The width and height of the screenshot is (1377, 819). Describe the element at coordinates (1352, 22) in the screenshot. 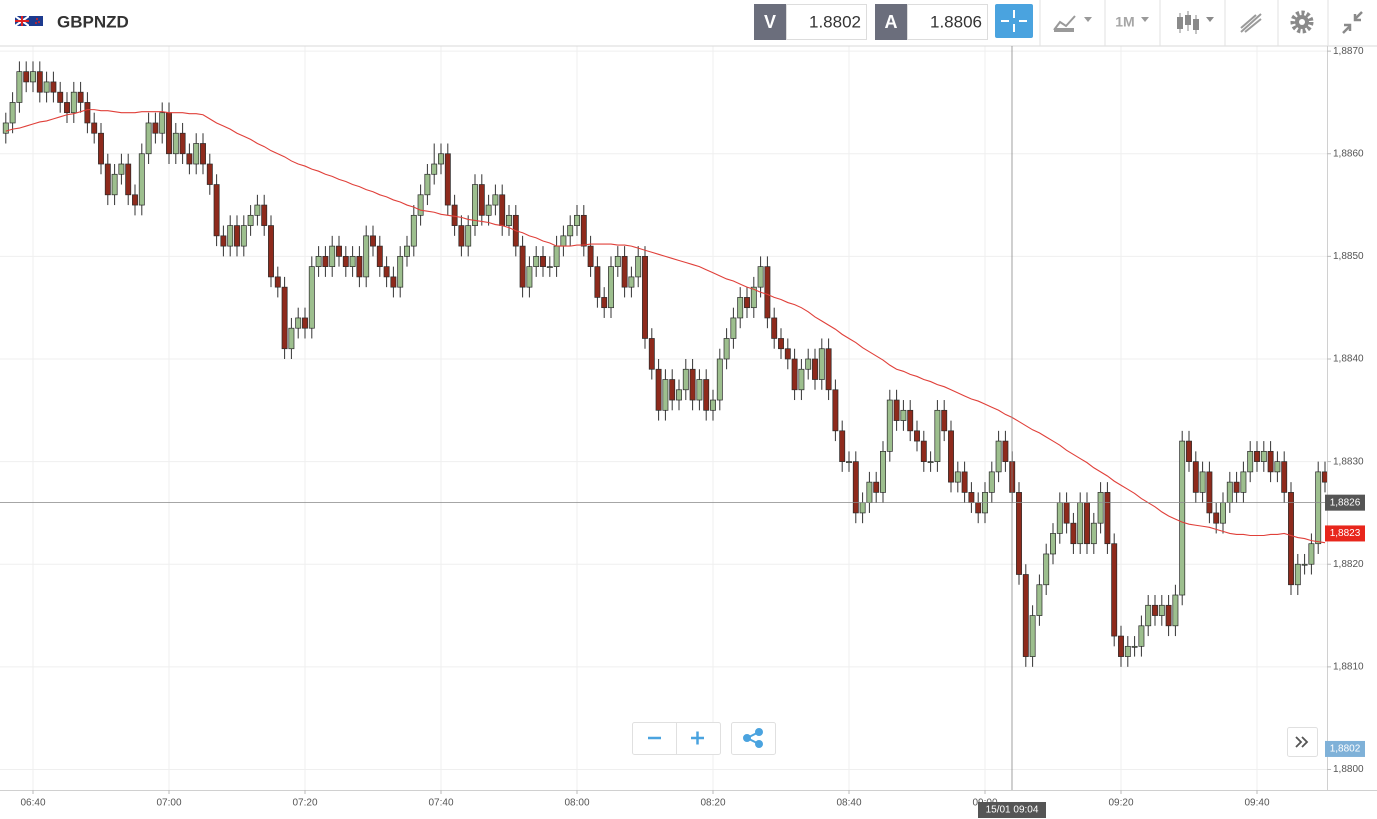

I see `collapse-button` at that location.